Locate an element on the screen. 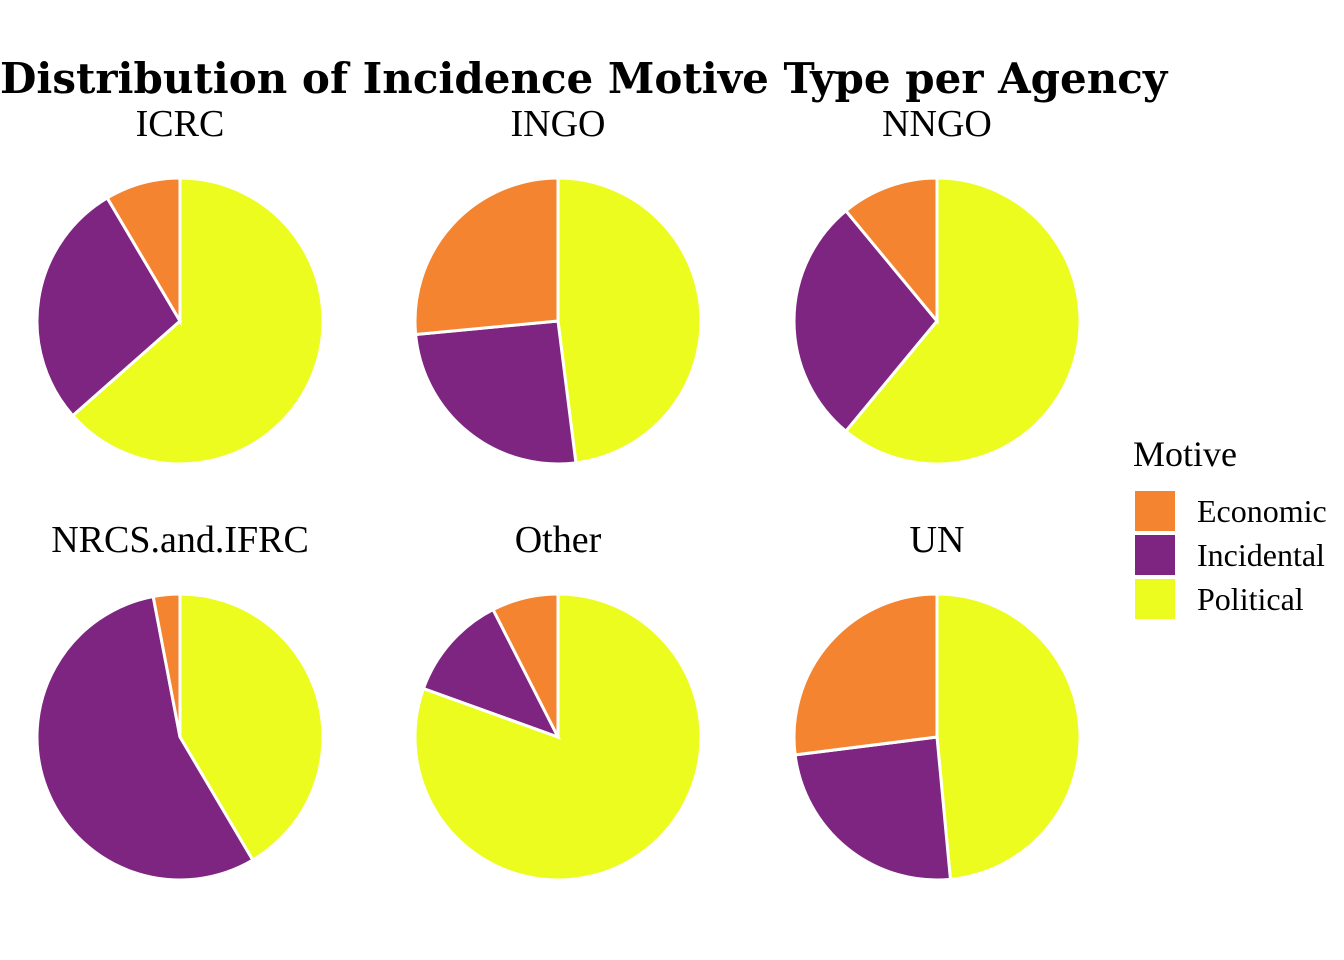  facet-other: Other is located at coordinates (558, 700).